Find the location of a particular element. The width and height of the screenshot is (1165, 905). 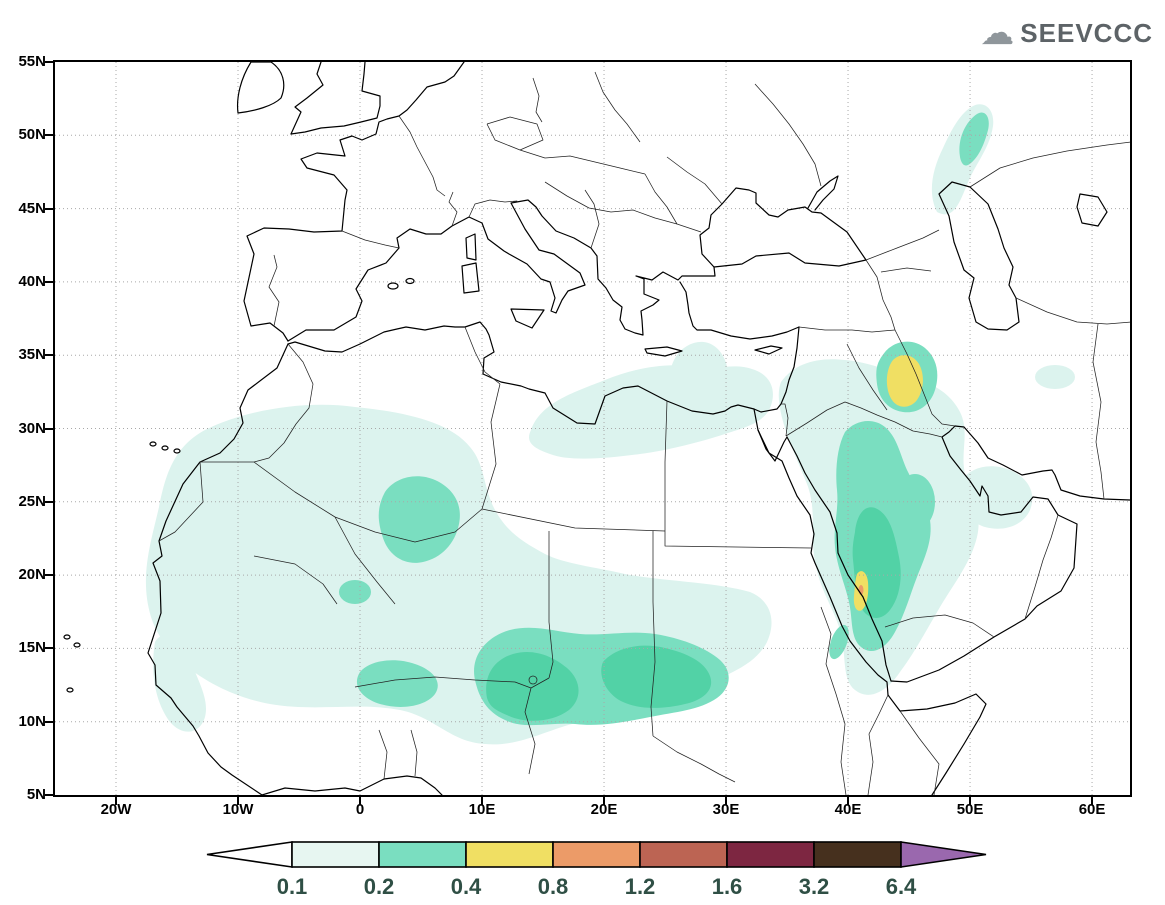

colorbar: 0.1 0.2 0.4 0.8 1.2 1.6 3.2 6.4 is located at coordinates (596, 870).